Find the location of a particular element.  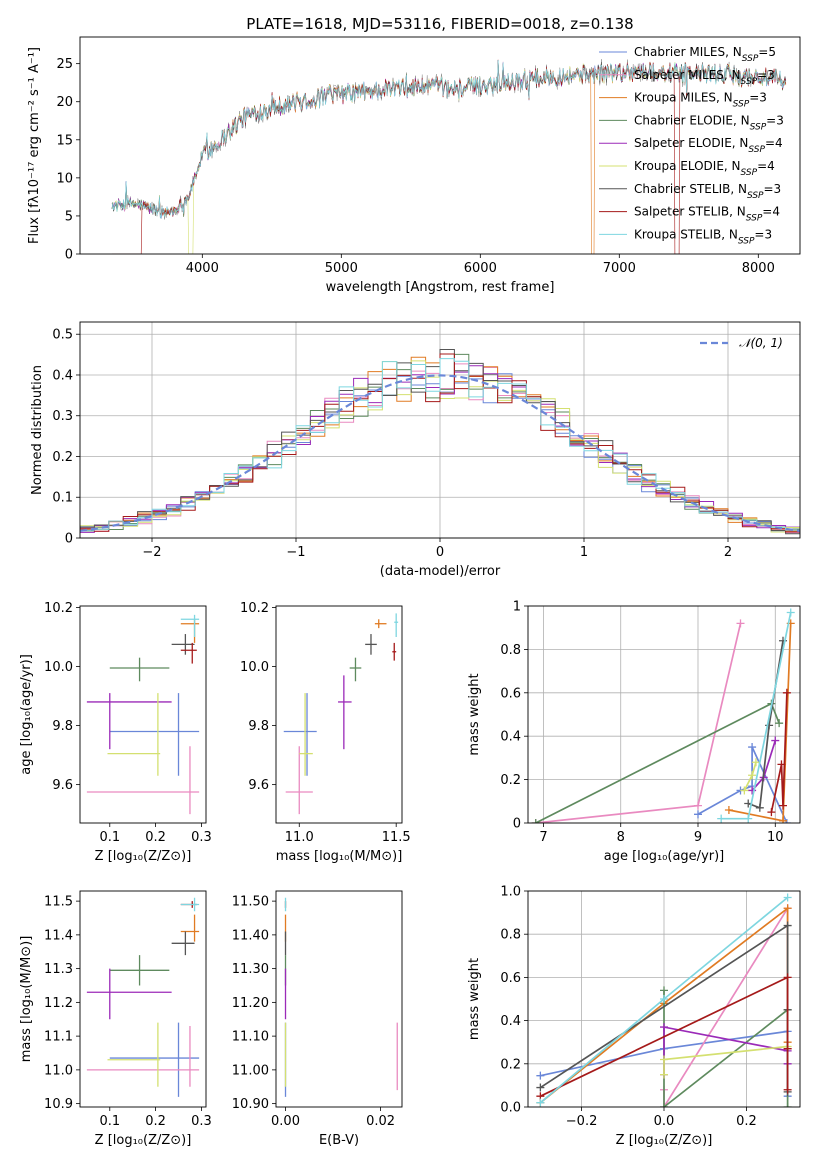

legend-entry-label: Kroupa ELODIE, NSSP=4 is located at coordinates (704, 168).